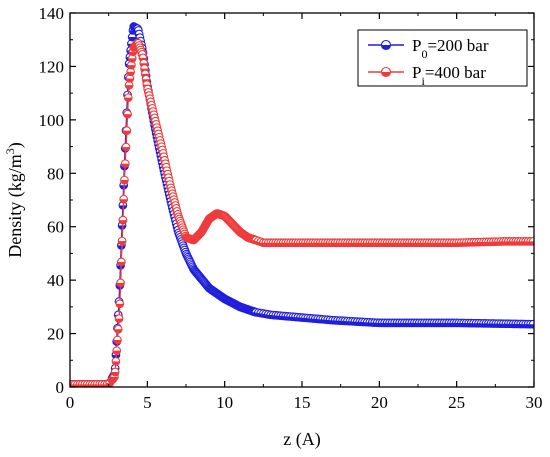  I want to click on x-tick-label: 20, so click(379, 402).